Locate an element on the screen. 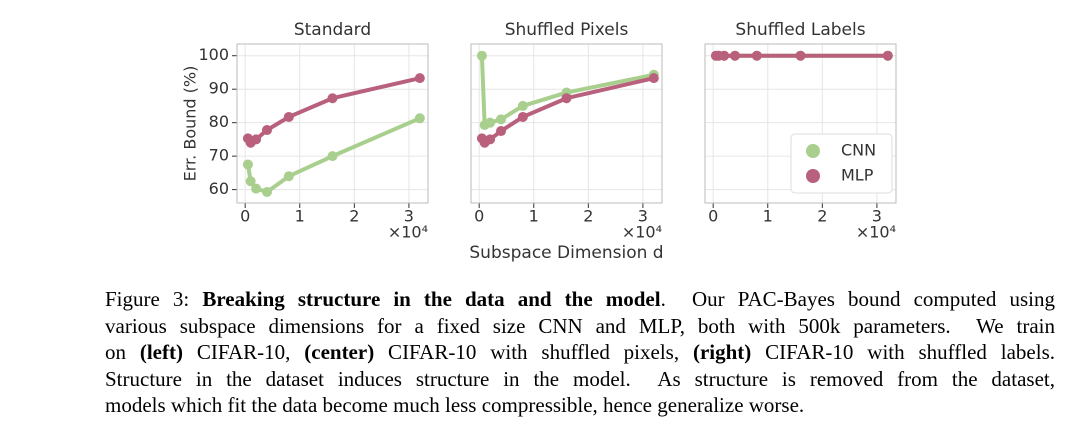  legend-label: CNN is located at coordinates (858, 150).